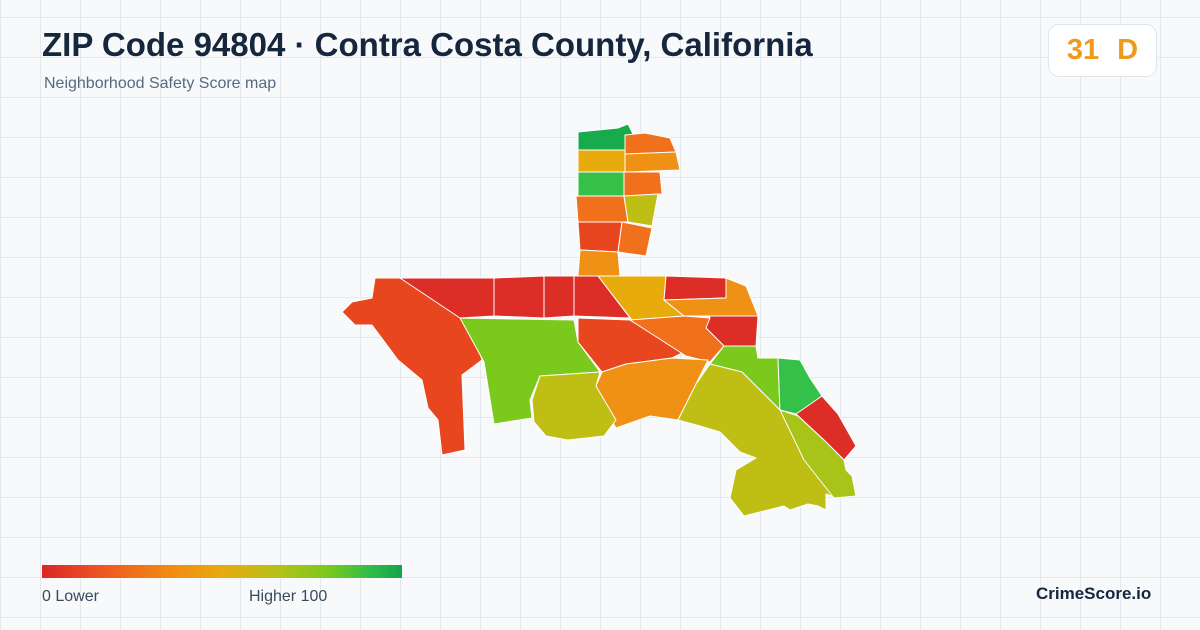  What do you see at coordinates (70, 596) in the screenshot?
I see `legend-min-label: 0 Lower` at bounding box center [70, 596].